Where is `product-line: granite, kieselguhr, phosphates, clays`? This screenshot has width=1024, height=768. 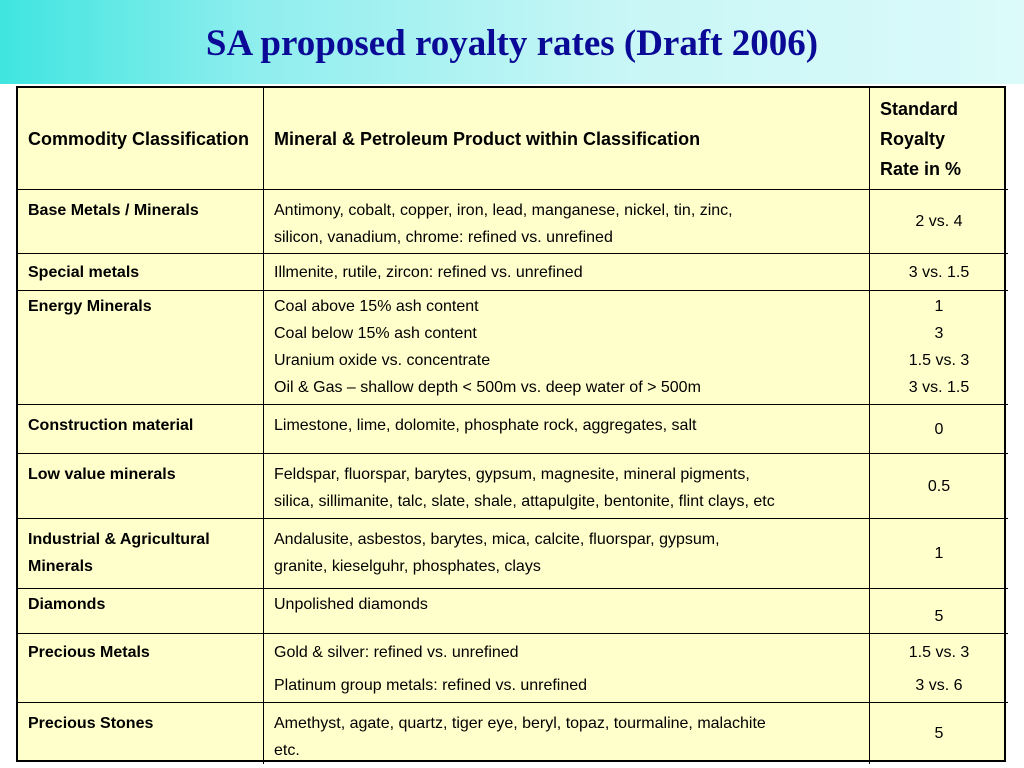
product-line: granite, kieselguhr, phosphates, clays is located at coordinates (407, 566).